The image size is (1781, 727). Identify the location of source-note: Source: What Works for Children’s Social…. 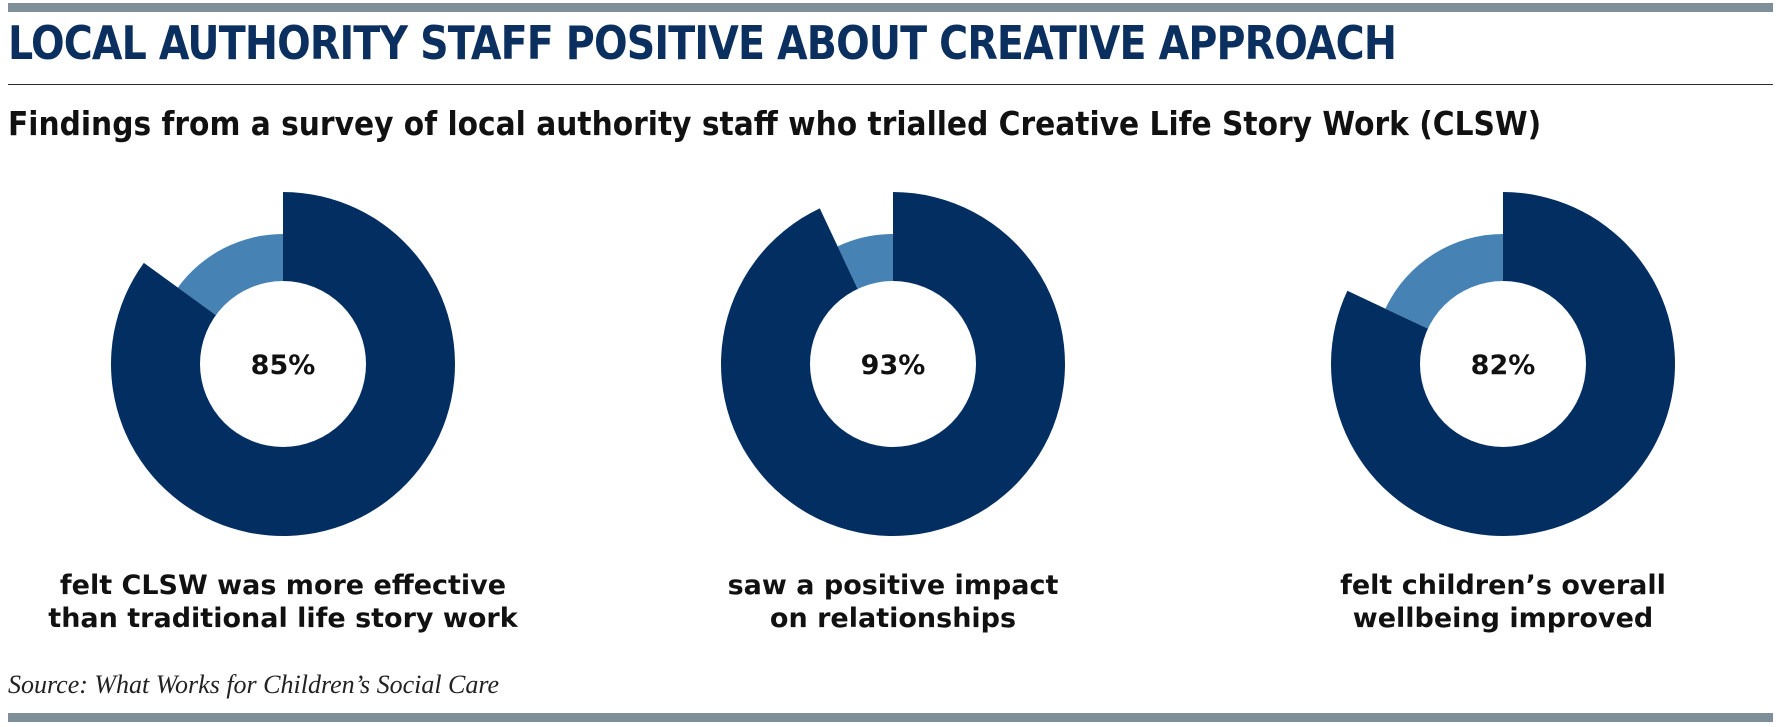
(254, 684).